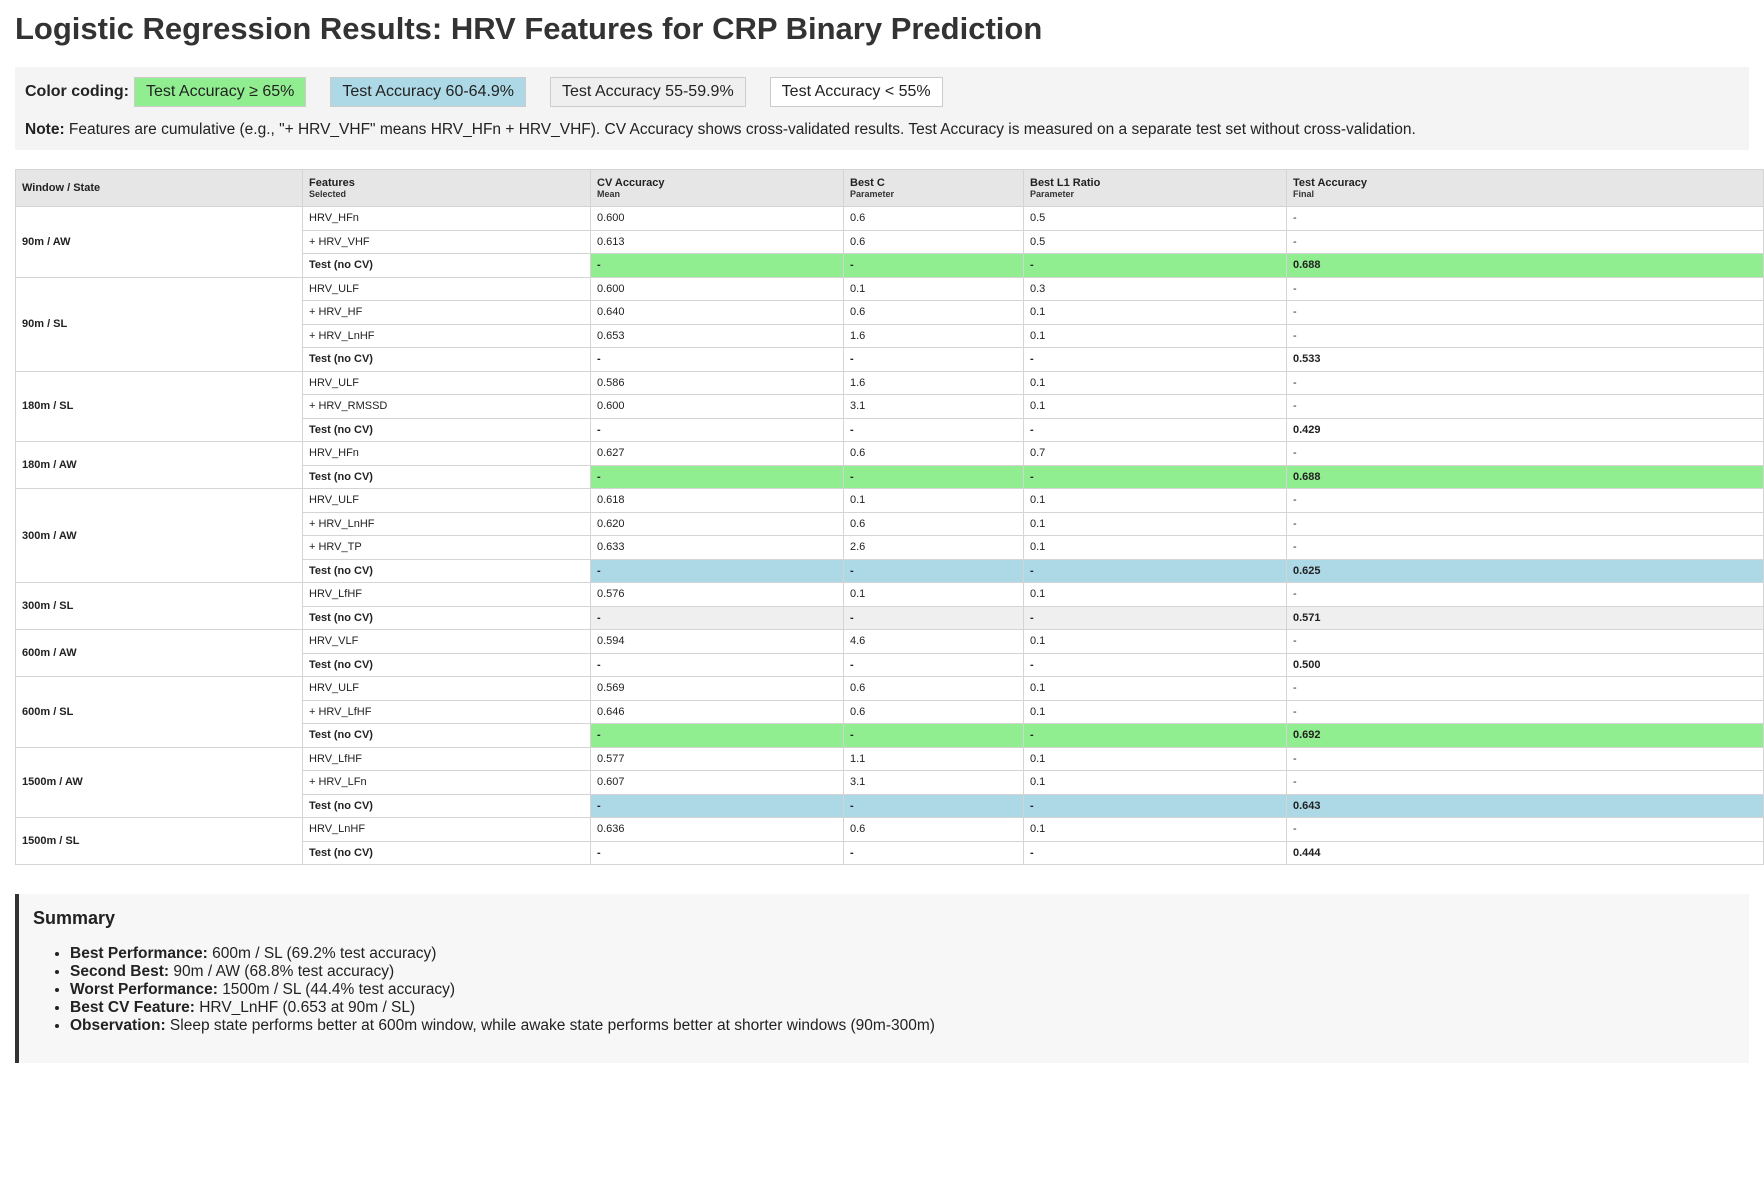 Image resolution: width=1764 pixels, height=1189 pixels. What do you see at coordinates (717, 829) in the screenshot?
I see `cv-accuracy-cell: 0.636` at bounding box center [717, 829].